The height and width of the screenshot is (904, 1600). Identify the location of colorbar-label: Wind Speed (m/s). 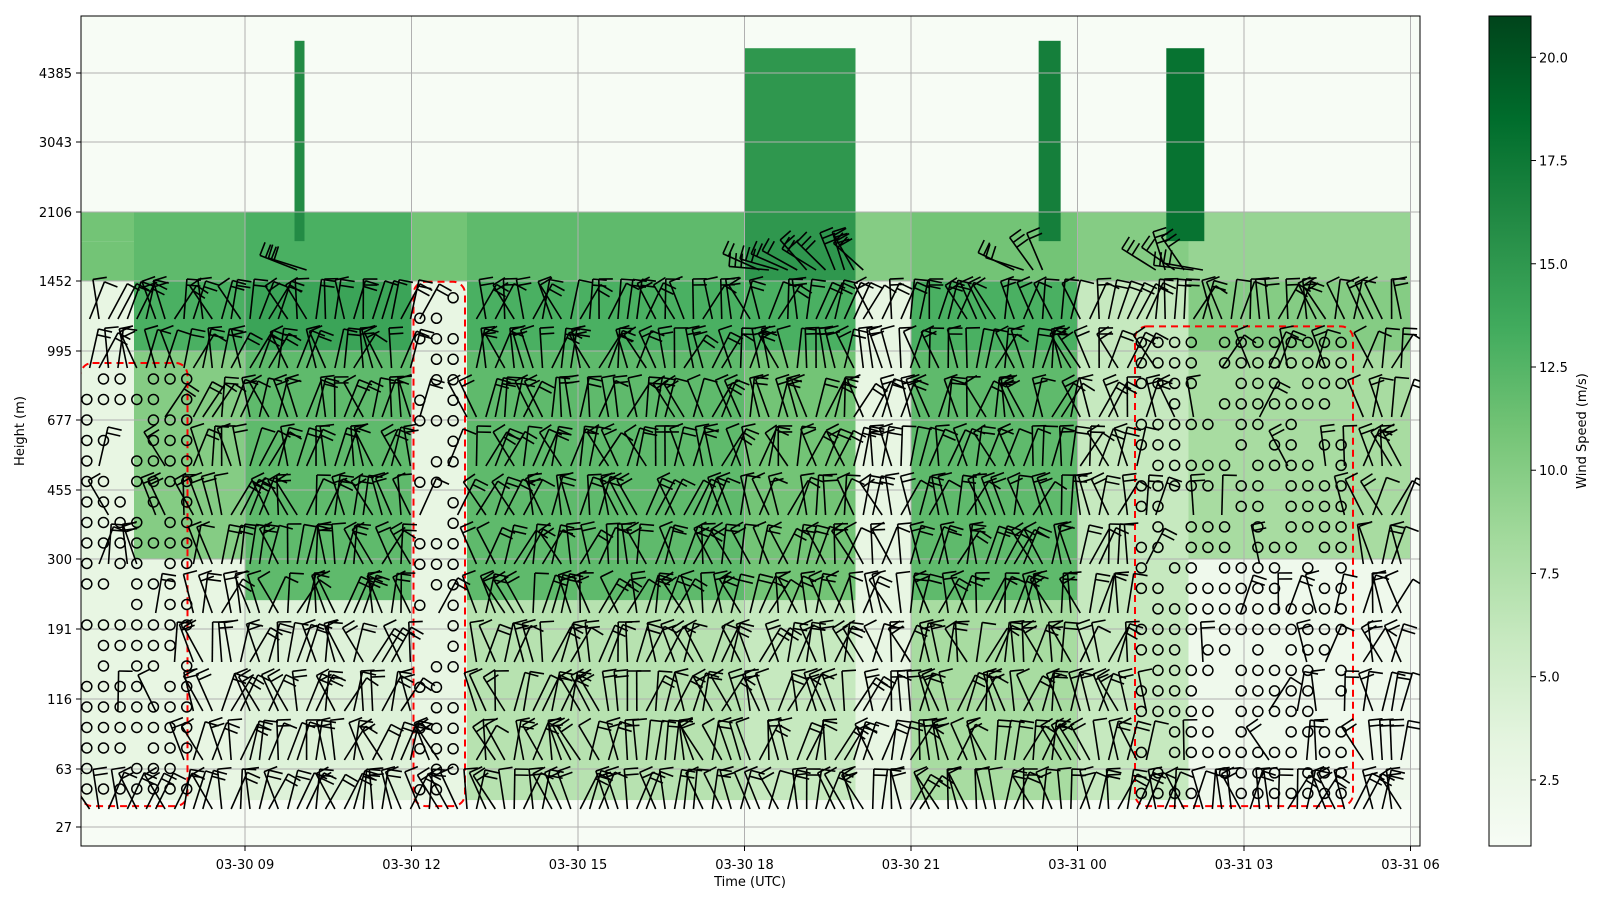
(1582, 431).